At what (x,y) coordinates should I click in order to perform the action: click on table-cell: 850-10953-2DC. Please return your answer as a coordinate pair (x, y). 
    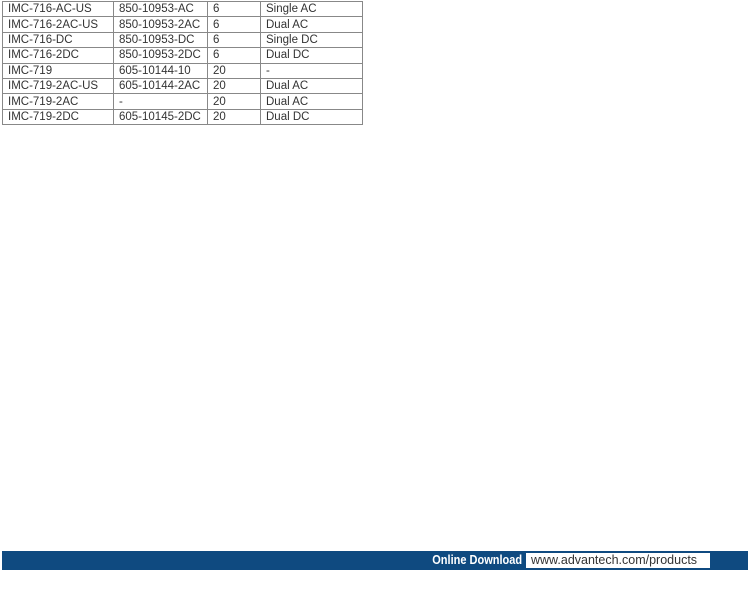
    Looking at the image, I should click on (160, 55).